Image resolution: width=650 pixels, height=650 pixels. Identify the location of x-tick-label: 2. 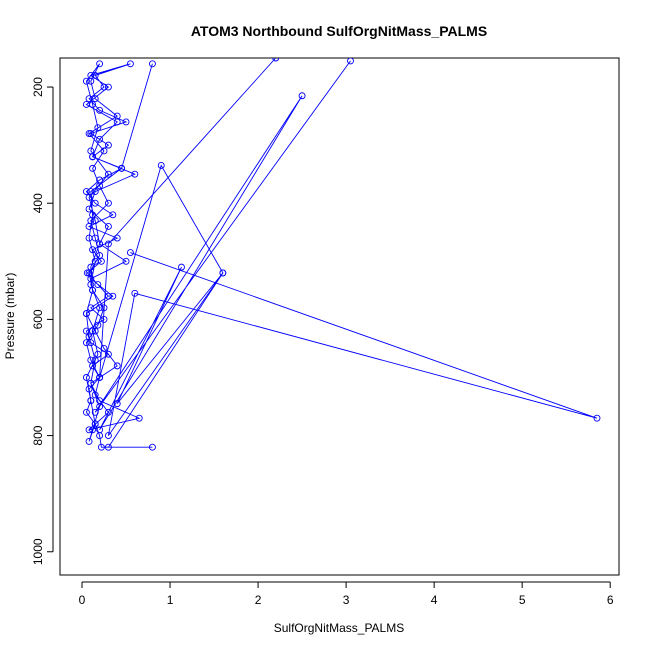
(258, 600).